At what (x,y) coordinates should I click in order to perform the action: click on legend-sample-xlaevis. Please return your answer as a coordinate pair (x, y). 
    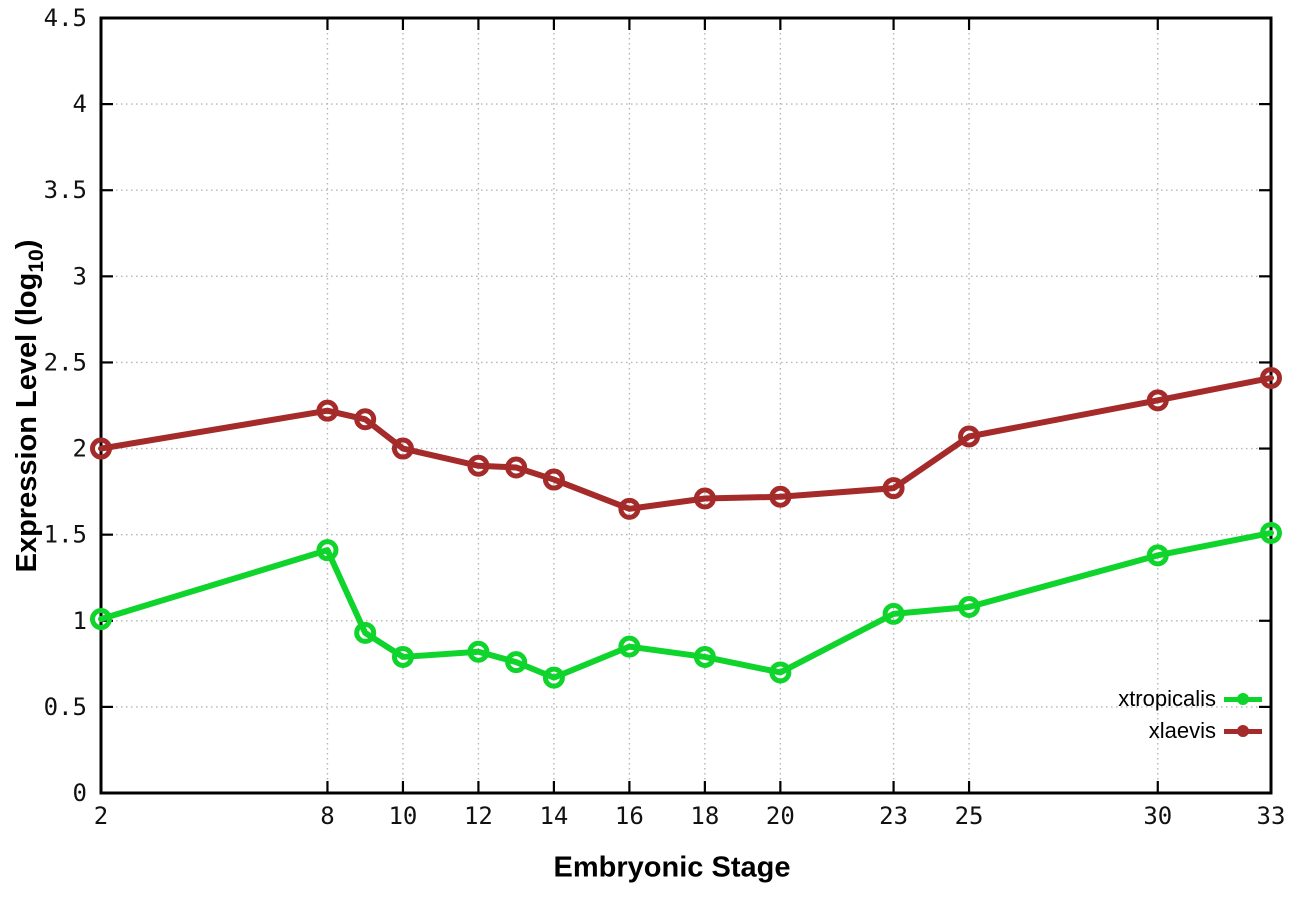
    Looking at the image, I should click on (1243, 731).